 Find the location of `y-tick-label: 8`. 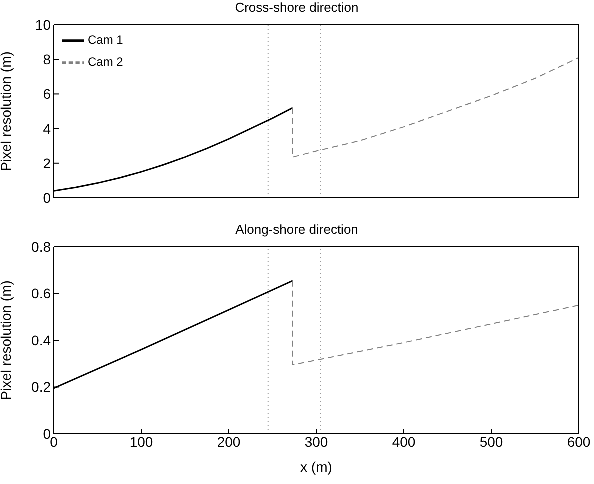

y-tick-label: 8 is located at coordinates (47, 60).